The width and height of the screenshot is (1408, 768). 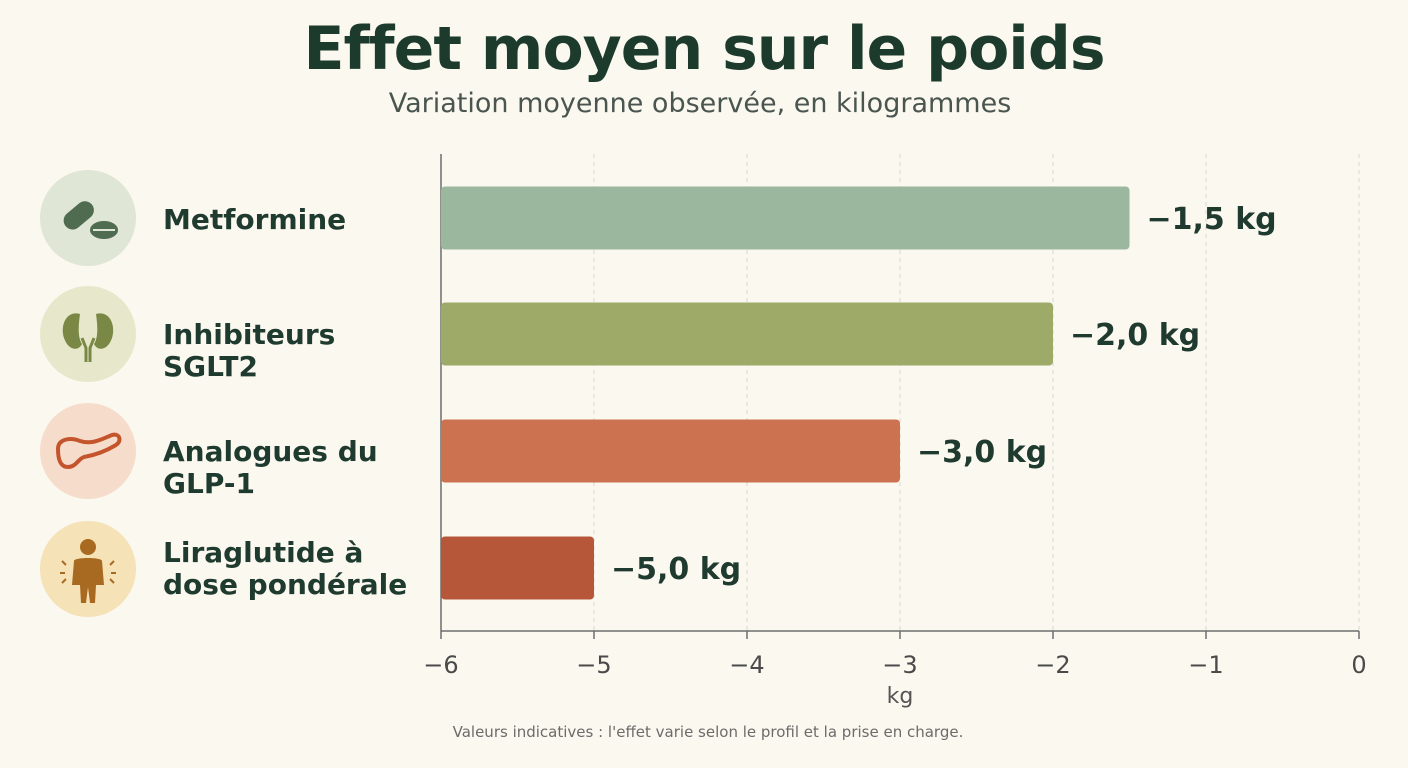 What do you see at coordinates (88, 451) in the screenshot?
I see `pancreas-icon` at bounding box center [88, 451].